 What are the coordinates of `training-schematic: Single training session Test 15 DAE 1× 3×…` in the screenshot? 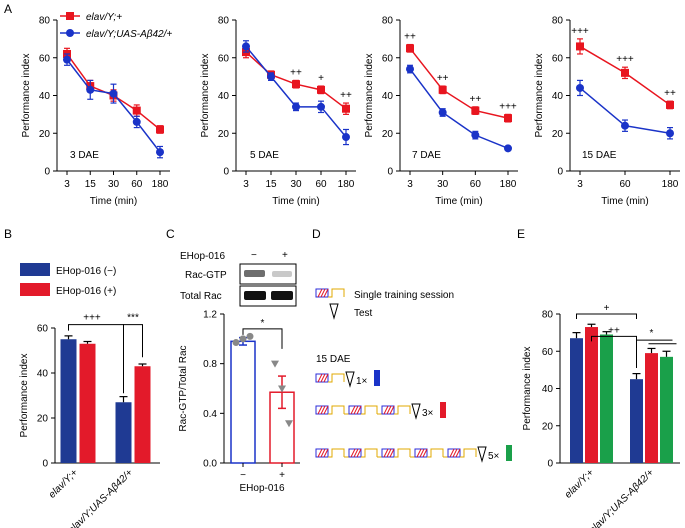 It's located at (413, 375).